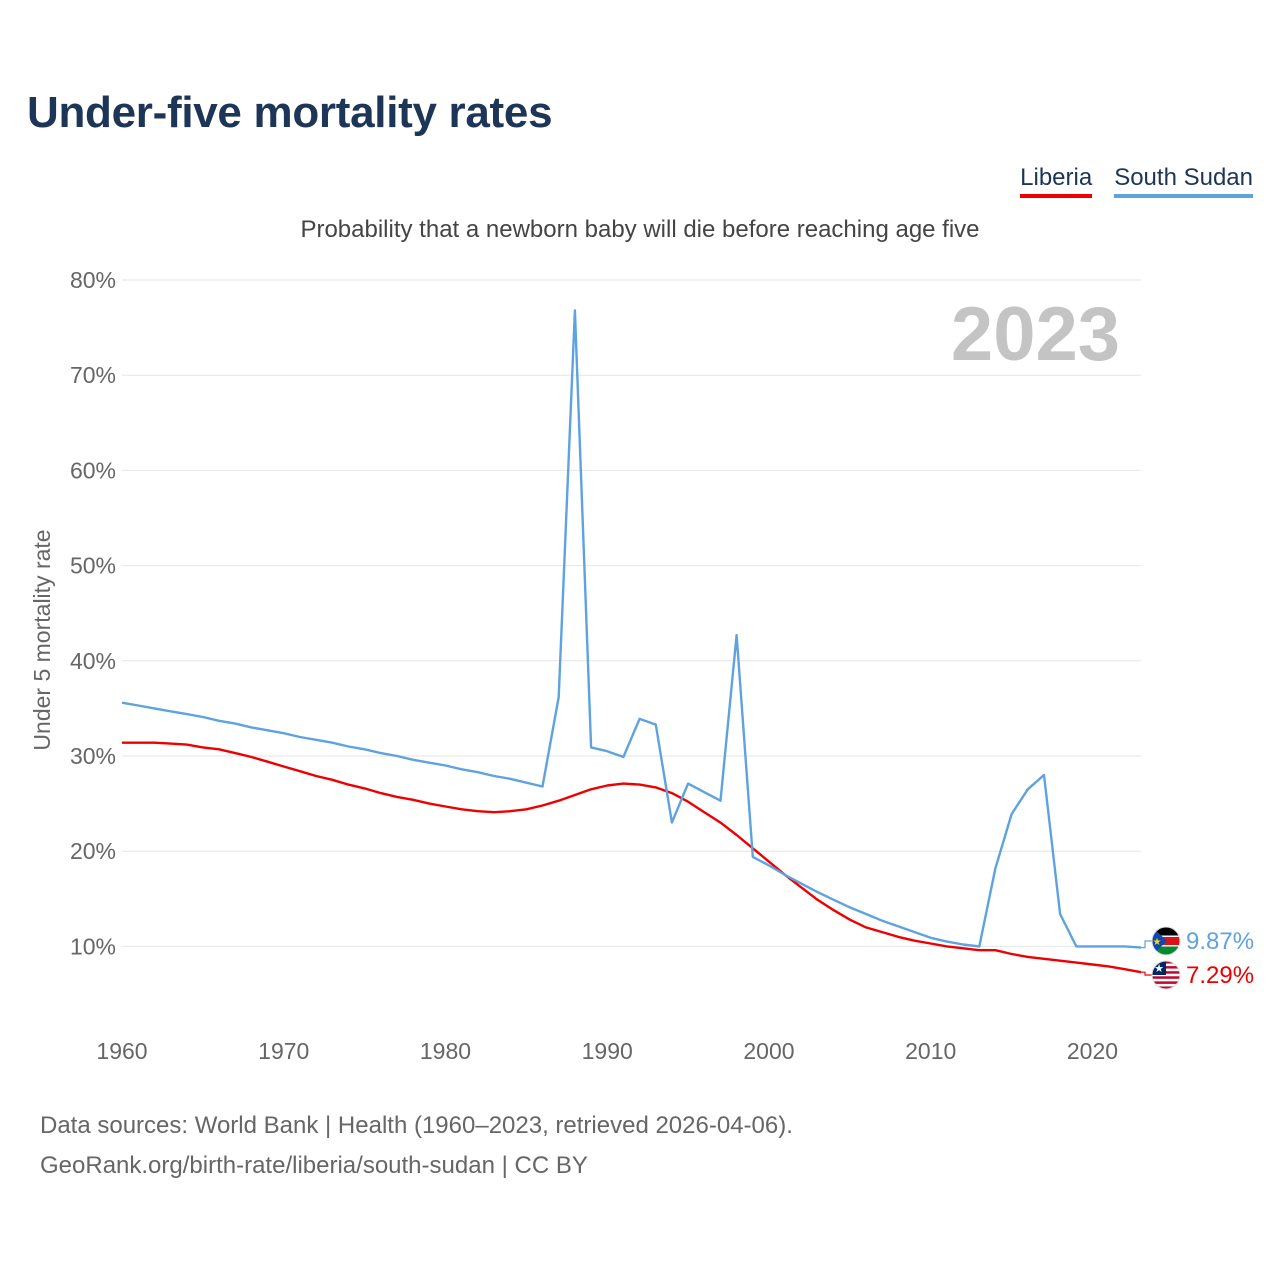 The image size is (1280, 1280). I want to click on x-tick-label: 1990, so click(607, 1051).